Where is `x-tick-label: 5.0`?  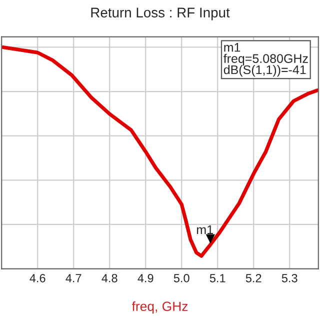
x-tick-label: 5.0 is located at coordinates (182, 278).